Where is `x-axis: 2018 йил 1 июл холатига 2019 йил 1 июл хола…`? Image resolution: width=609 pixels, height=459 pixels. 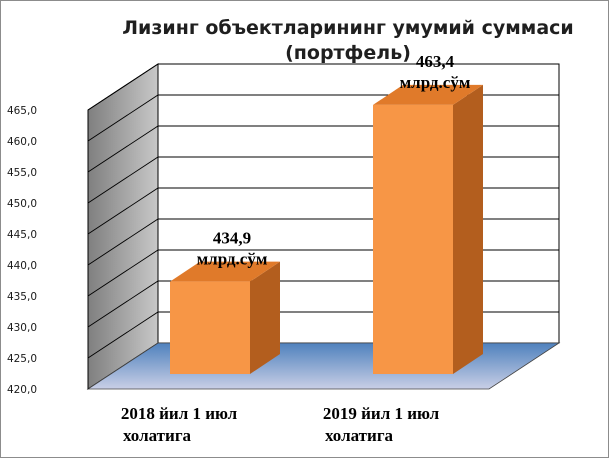 x-axis: 2018 йил 1 июл холатига 2019 йил 1 июл хола… is located at coordinates (280, 424).